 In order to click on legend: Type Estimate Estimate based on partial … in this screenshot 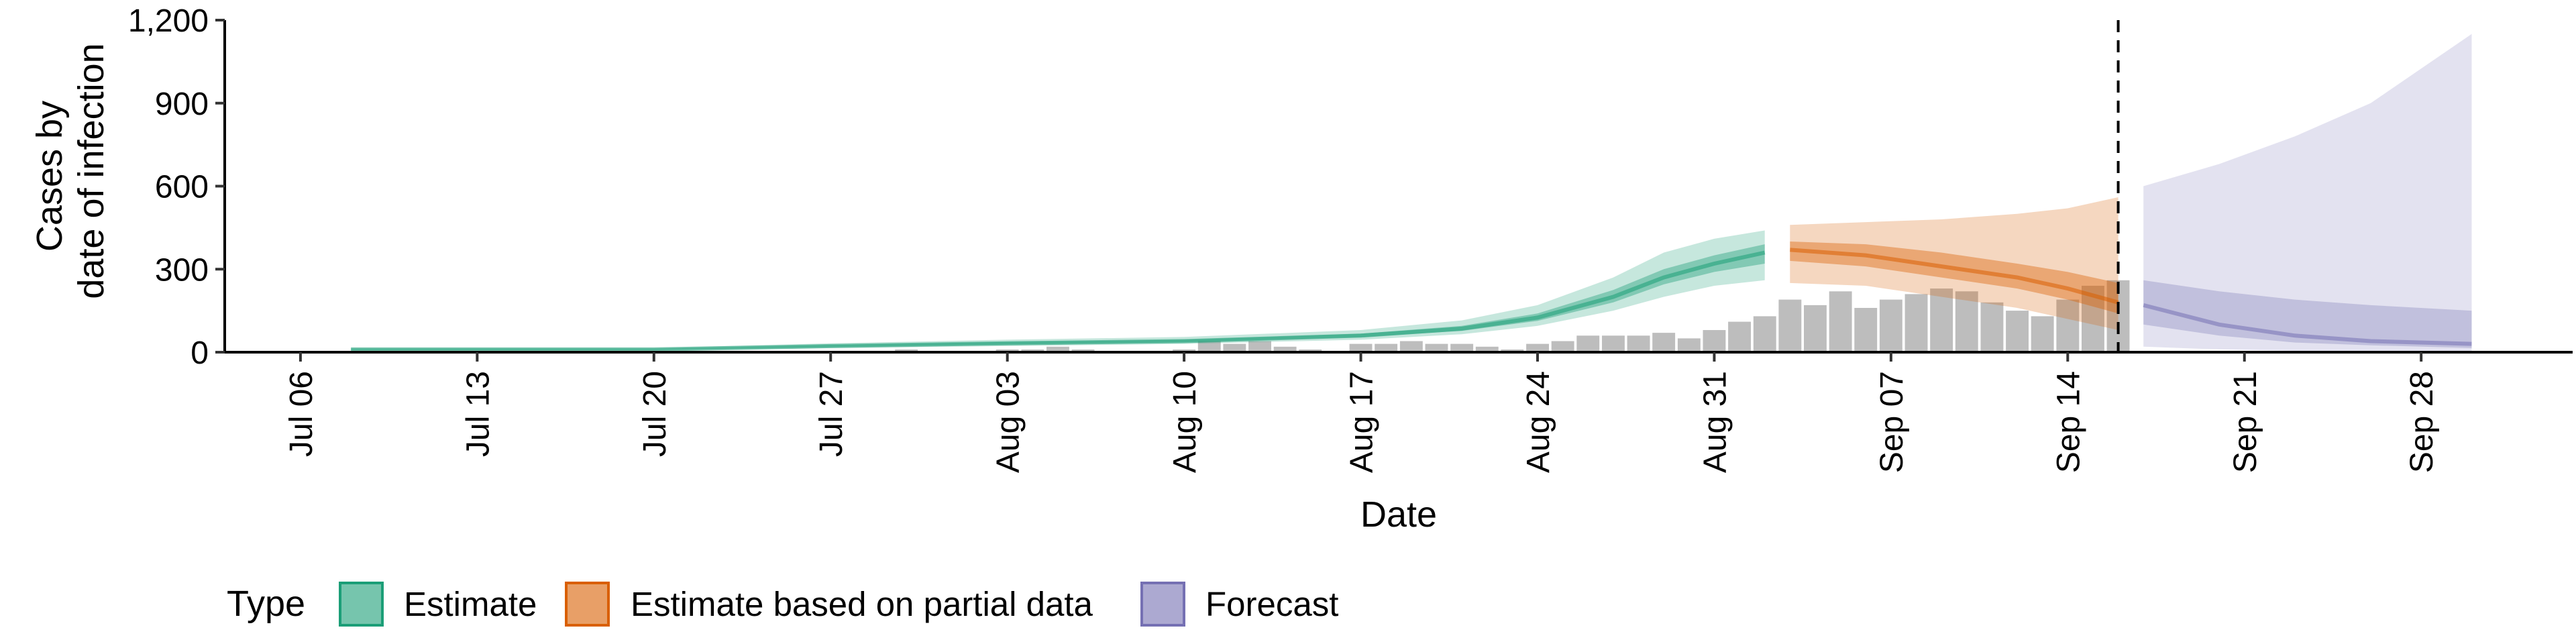, I will do `click(782, 604)`.